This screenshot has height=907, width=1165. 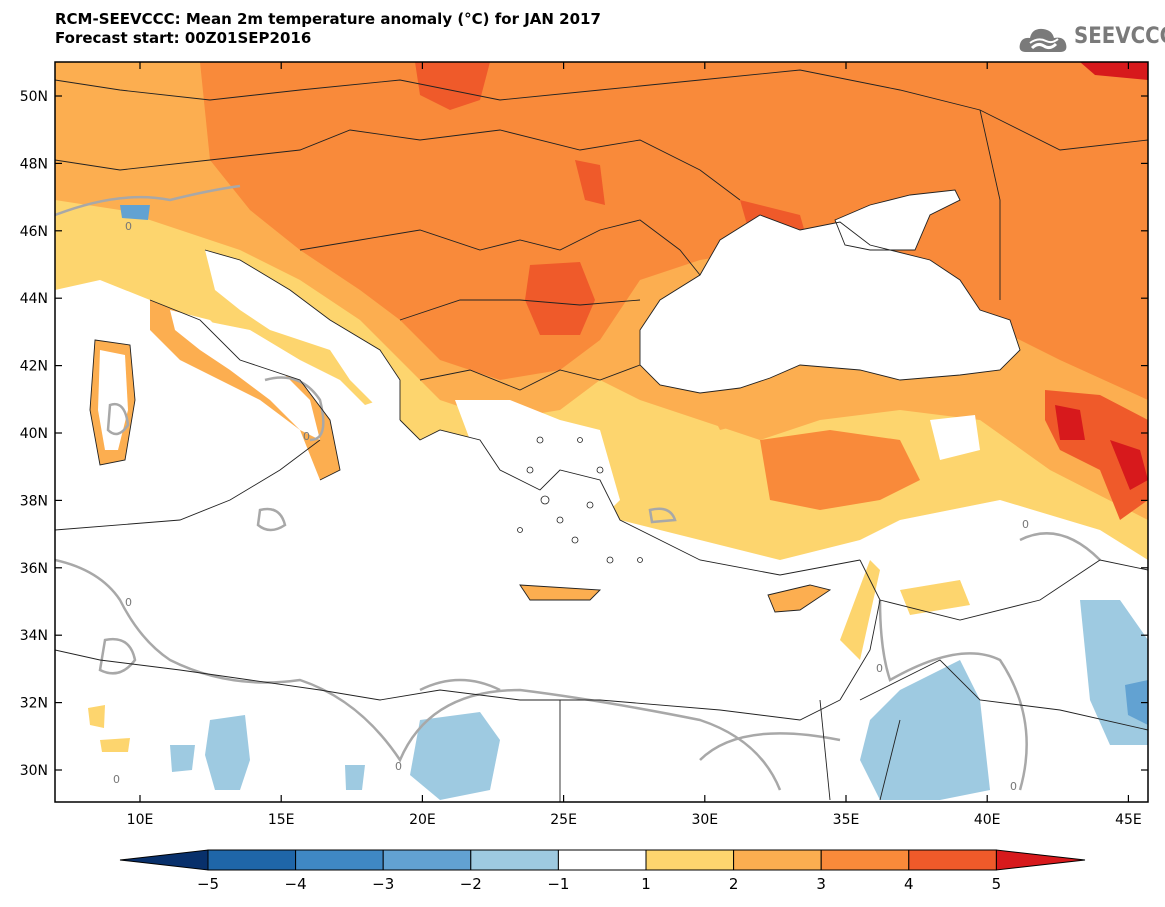 I want to click on lon-label: 20E, so click(x=422, y=820).